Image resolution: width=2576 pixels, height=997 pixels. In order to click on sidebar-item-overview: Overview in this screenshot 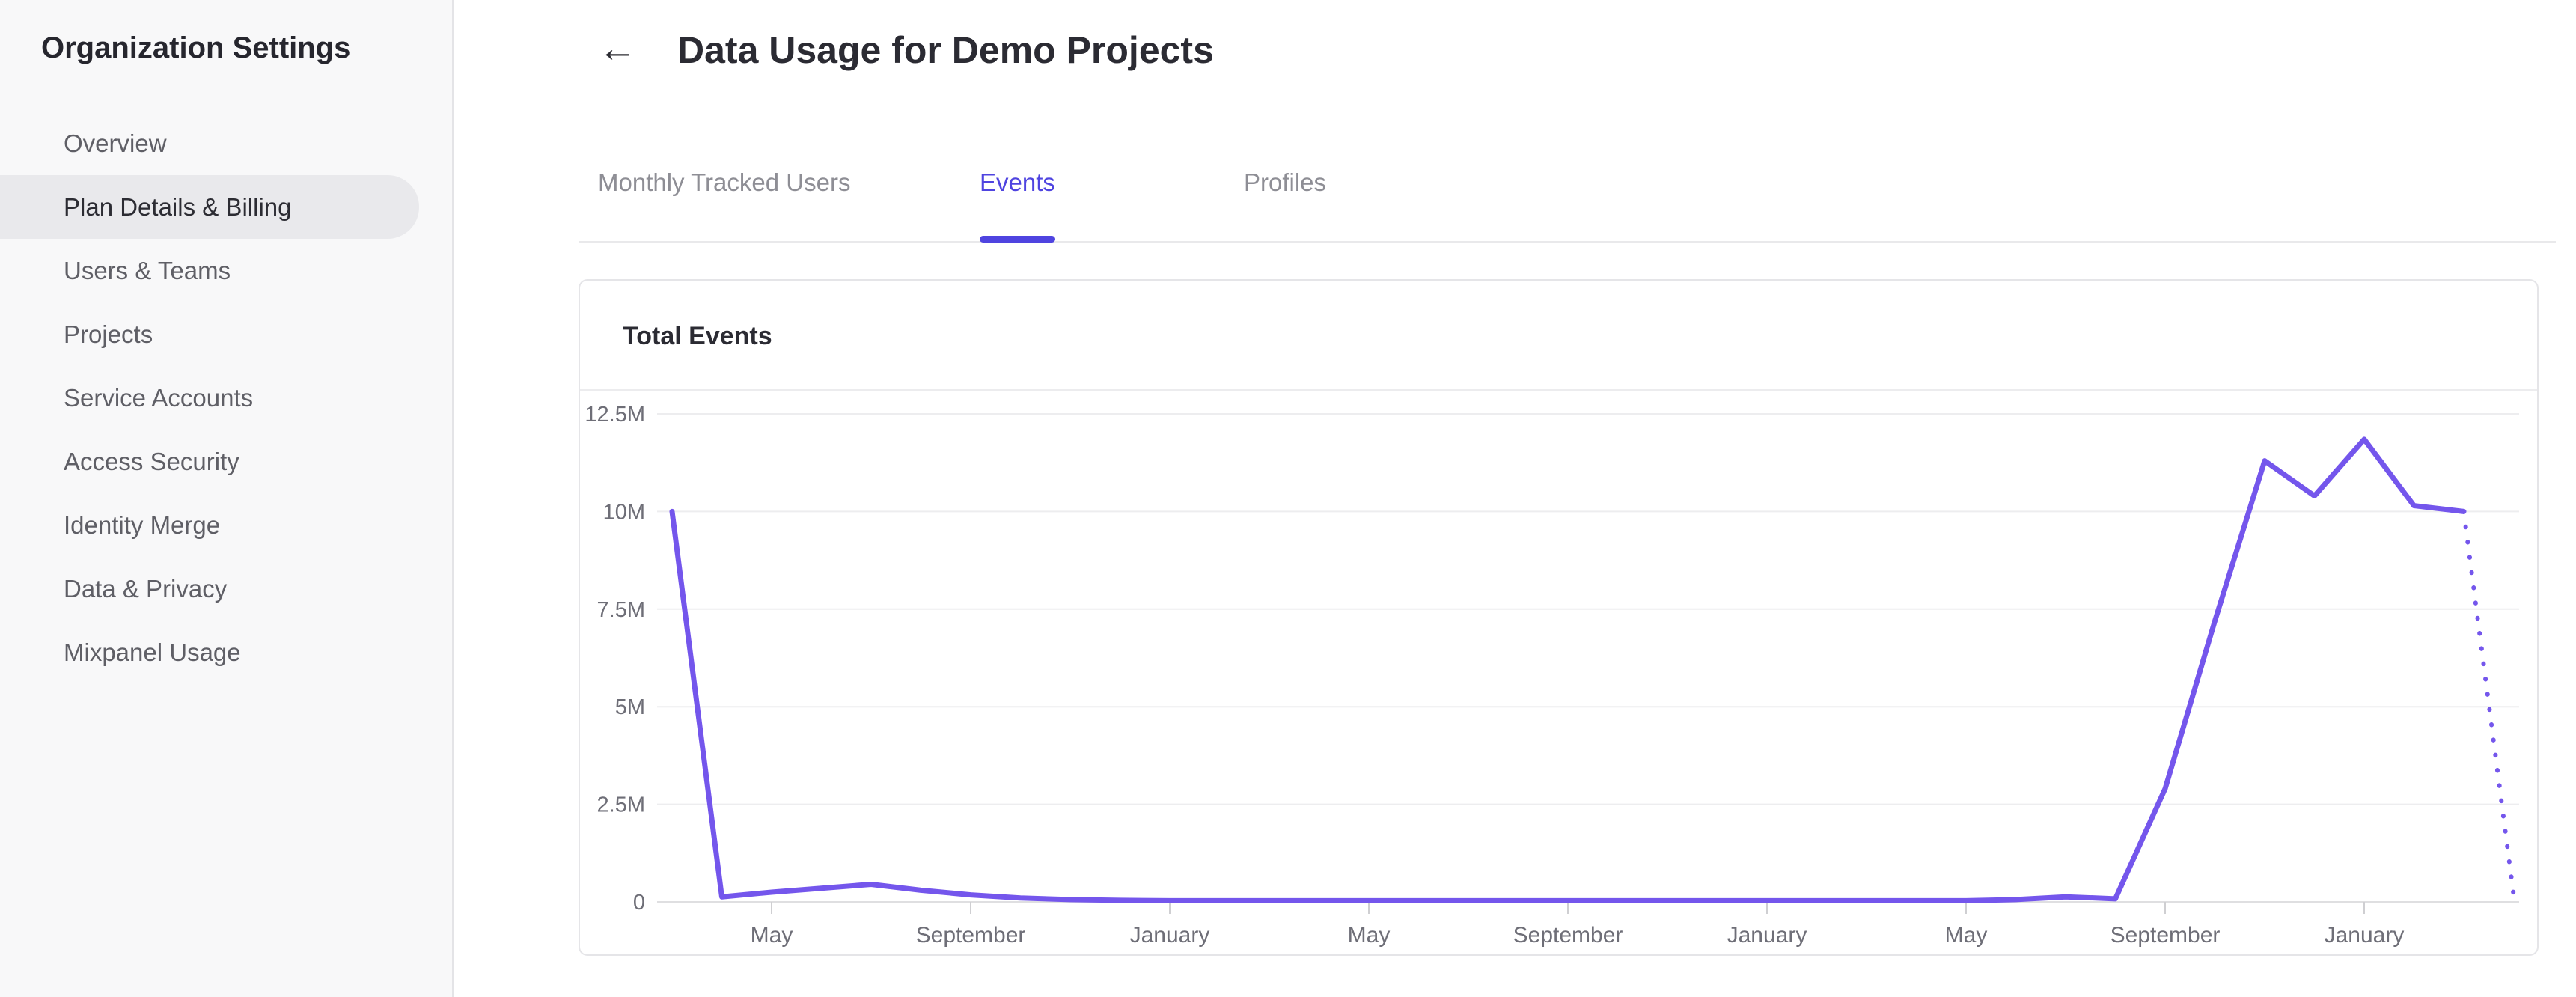, I will do `click(116, 143)`.